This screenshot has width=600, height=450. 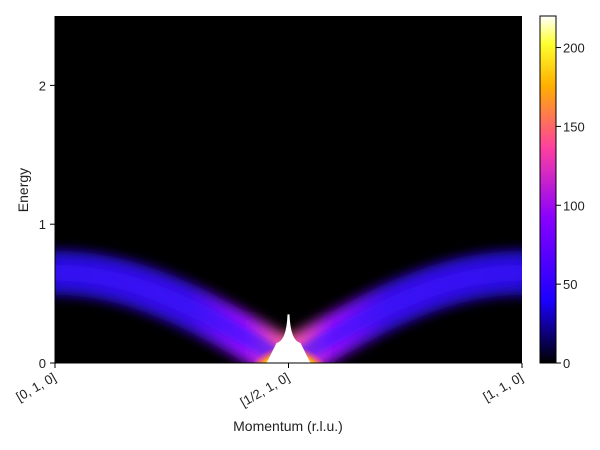 What do you see at coordinates (570, 284) in the screenshot?
I see `colorbar-tick-label: 50` at bounding box center [570, 284].